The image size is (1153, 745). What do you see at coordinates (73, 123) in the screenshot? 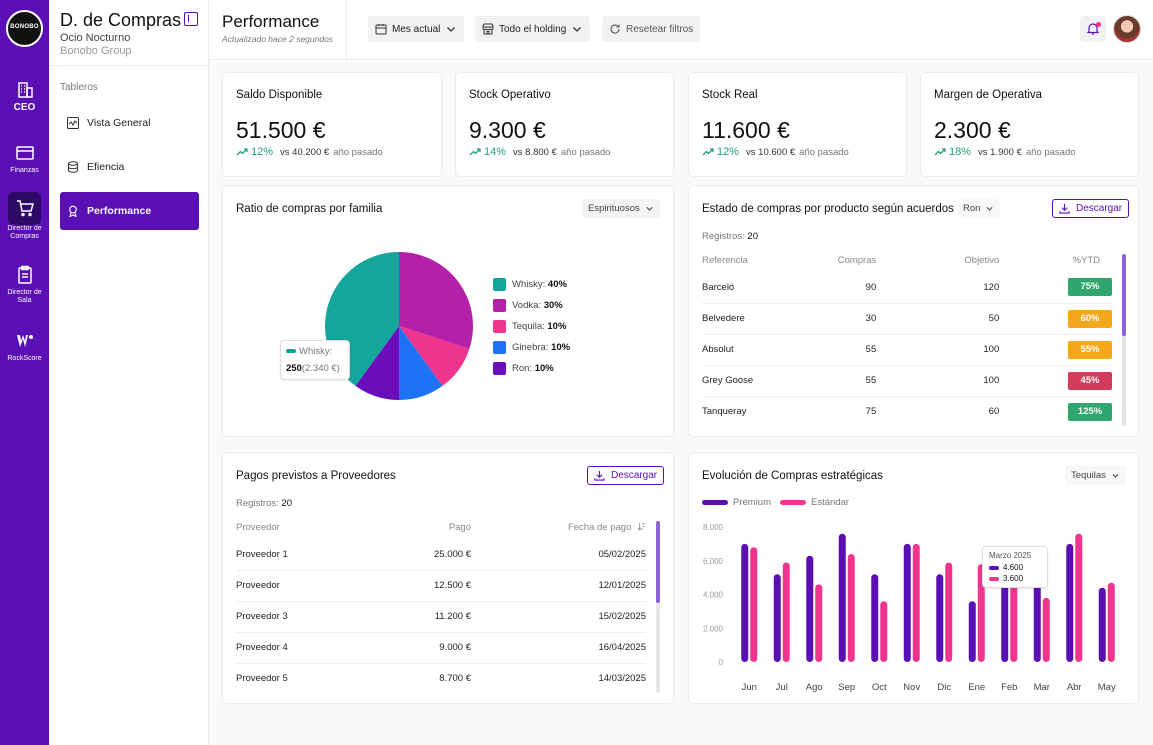
I see `chart-box-icon` at bounding box center [73, 123].